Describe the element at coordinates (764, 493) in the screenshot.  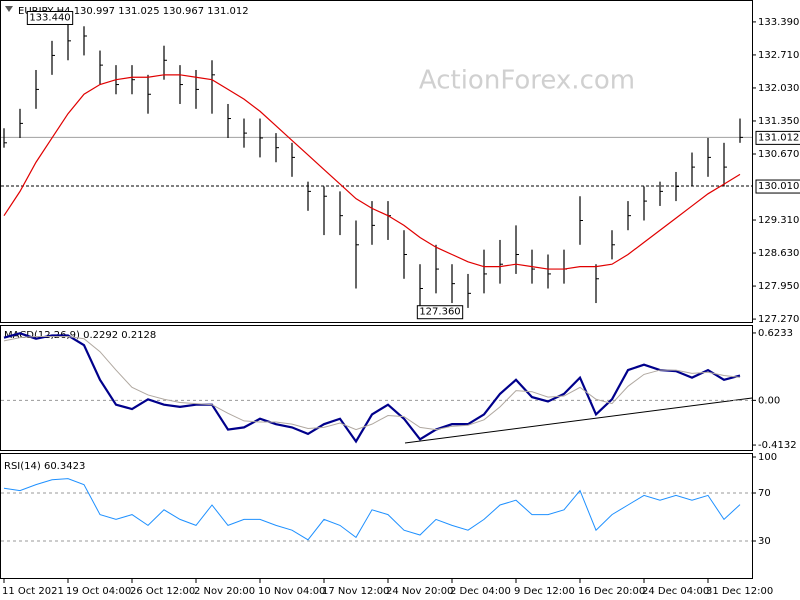
I see `y-tick-label: 70` at that location.